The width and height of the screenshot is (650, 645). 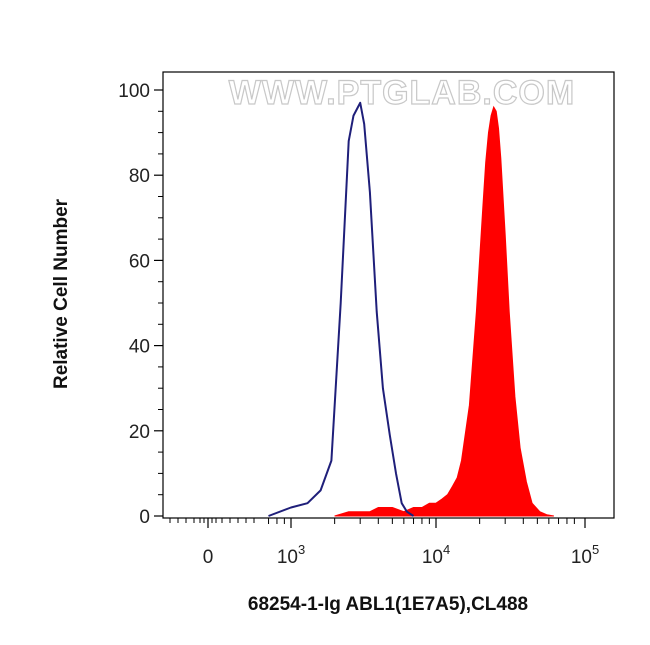 What do you see at coordinates (384, 543) in the screenshot?
I see `x-axis: 0 10³ 10⁴ 10⁵` at bounding box center [384, 543].